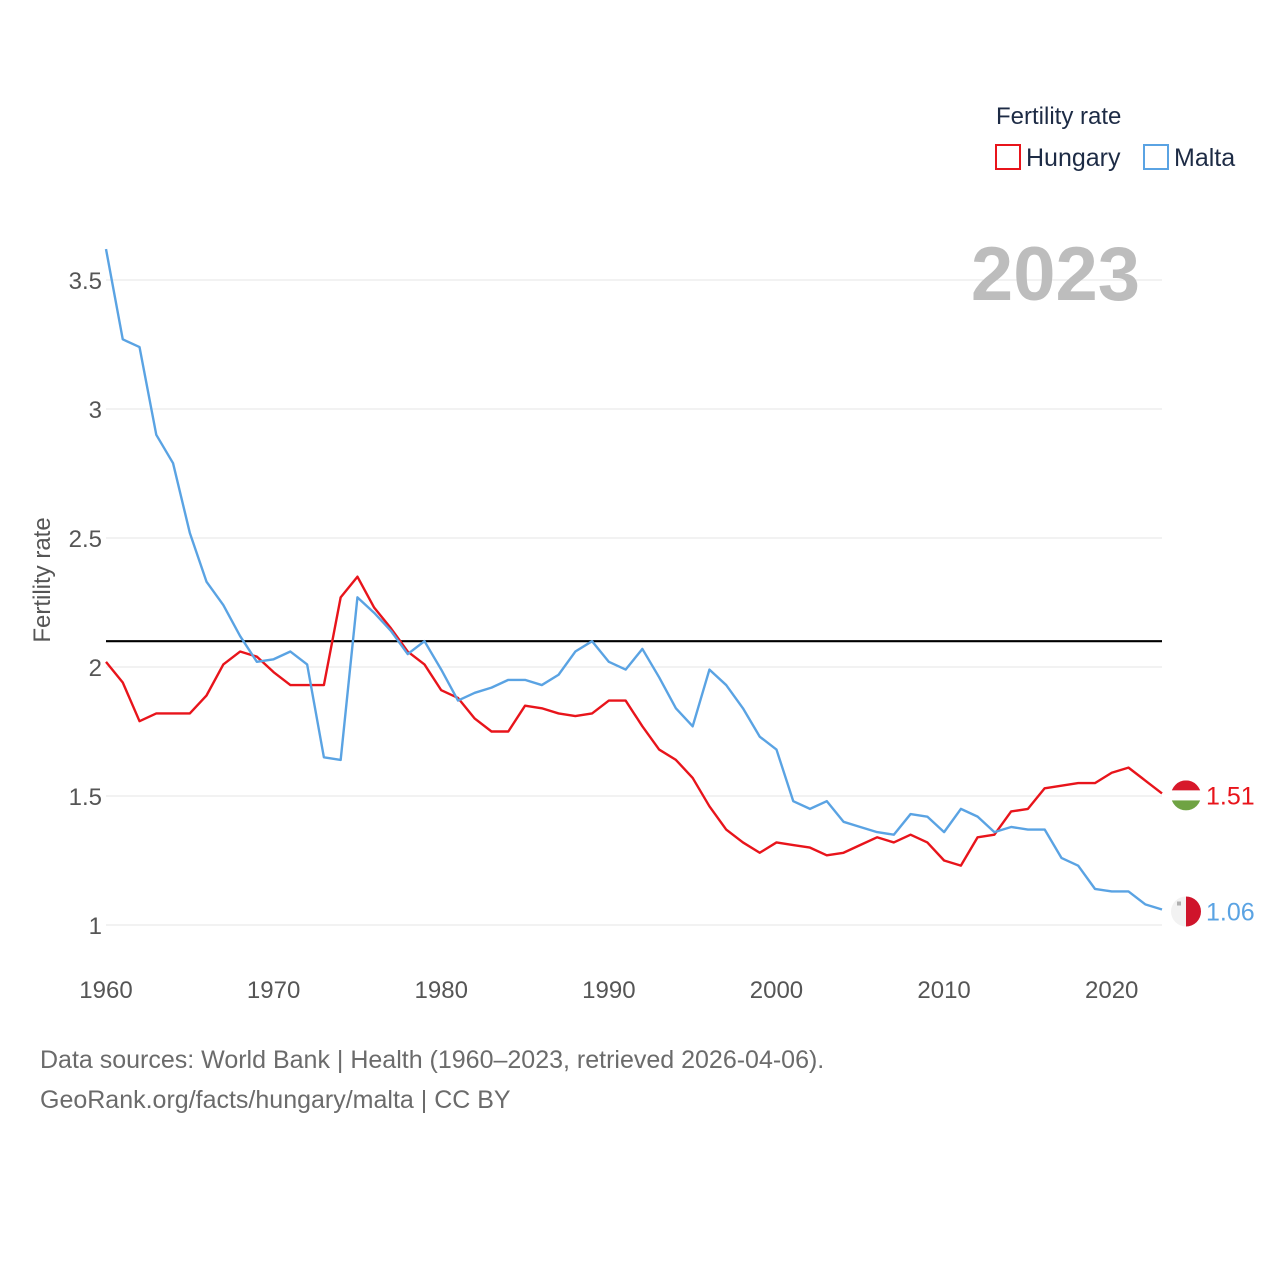 The width and height of the screenshot is (1280, 1285). What do you see at coordinates (1111, 990) in the screenshot?
I see `x-tick-label: 2020` at bounding box center [1111, 990].